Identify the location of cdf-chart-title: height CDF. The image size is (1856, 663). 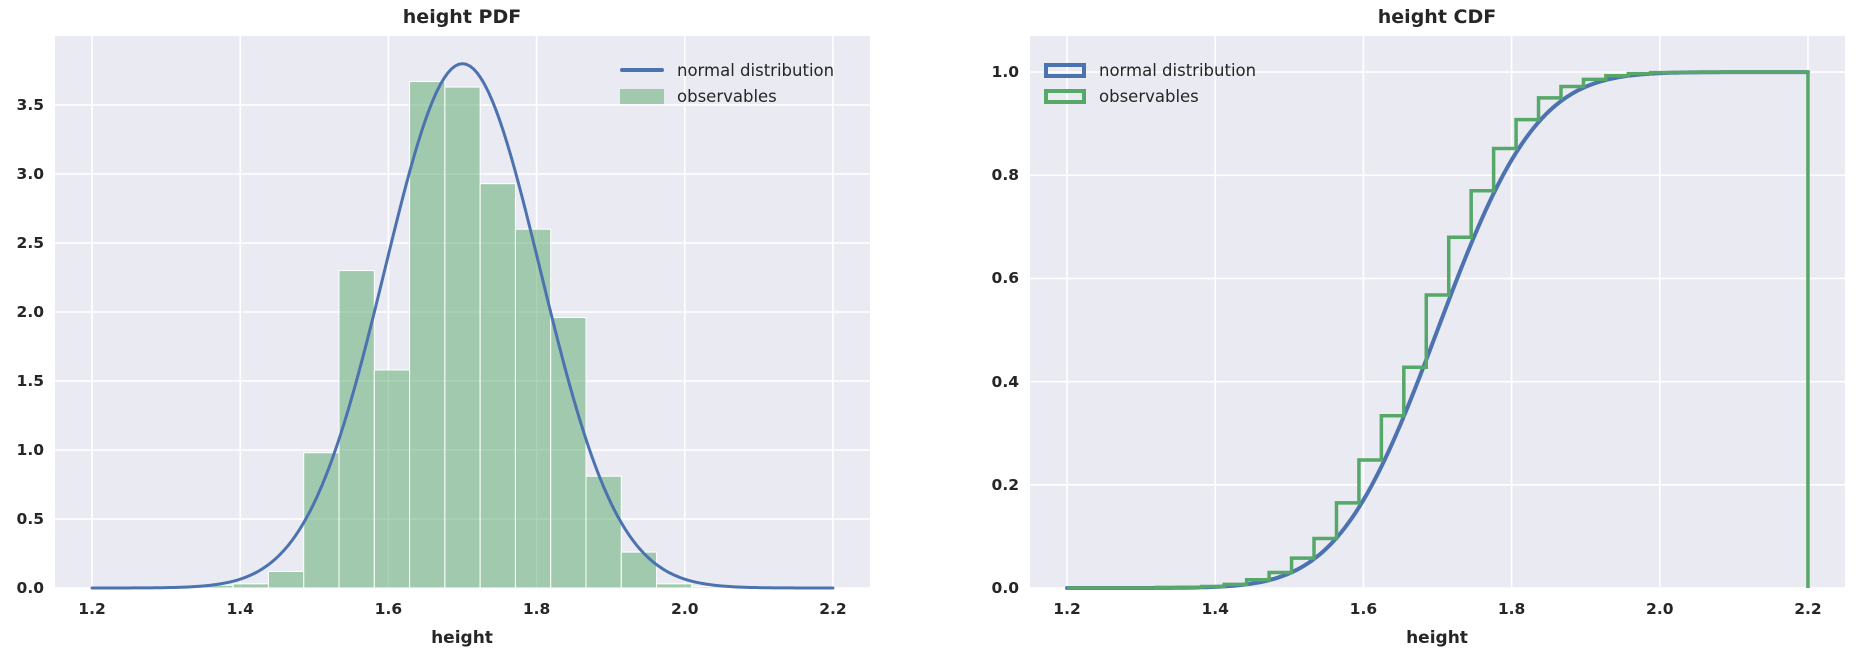
(1437, 17).